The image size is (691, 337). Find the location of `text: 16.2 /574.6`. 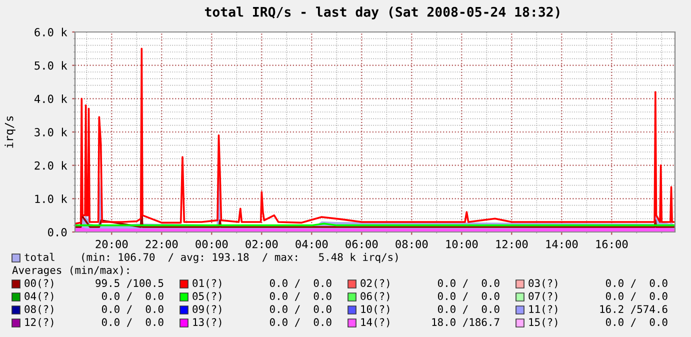

text: 16.2 /574.6 is located at coordinates (634, 309).